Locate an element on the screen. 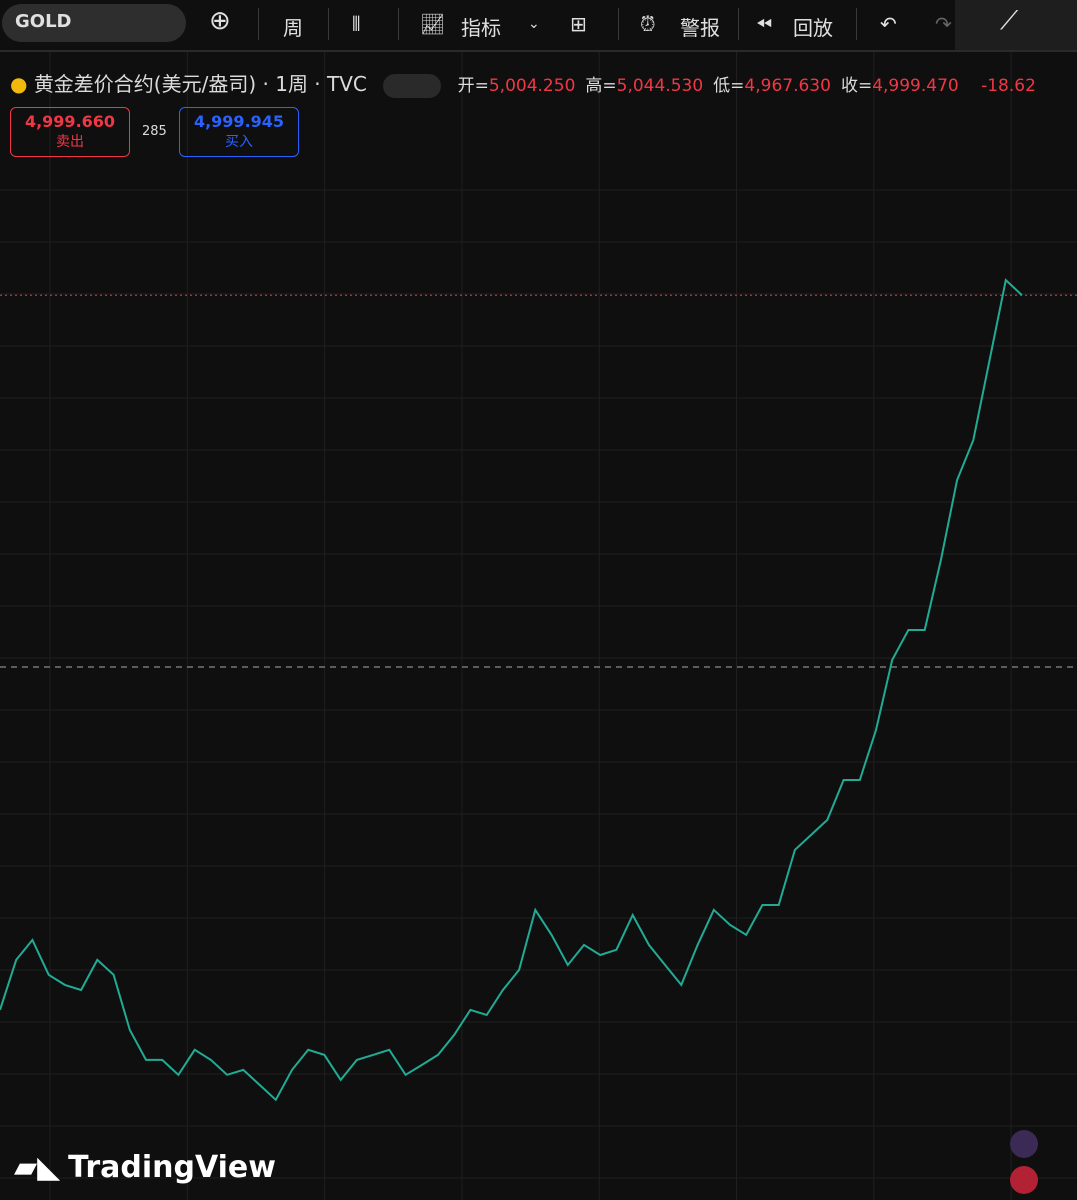 This screenshot has width=1077, height=1200. sell-price: 4,999.660 is located at coordinates (70, 121).